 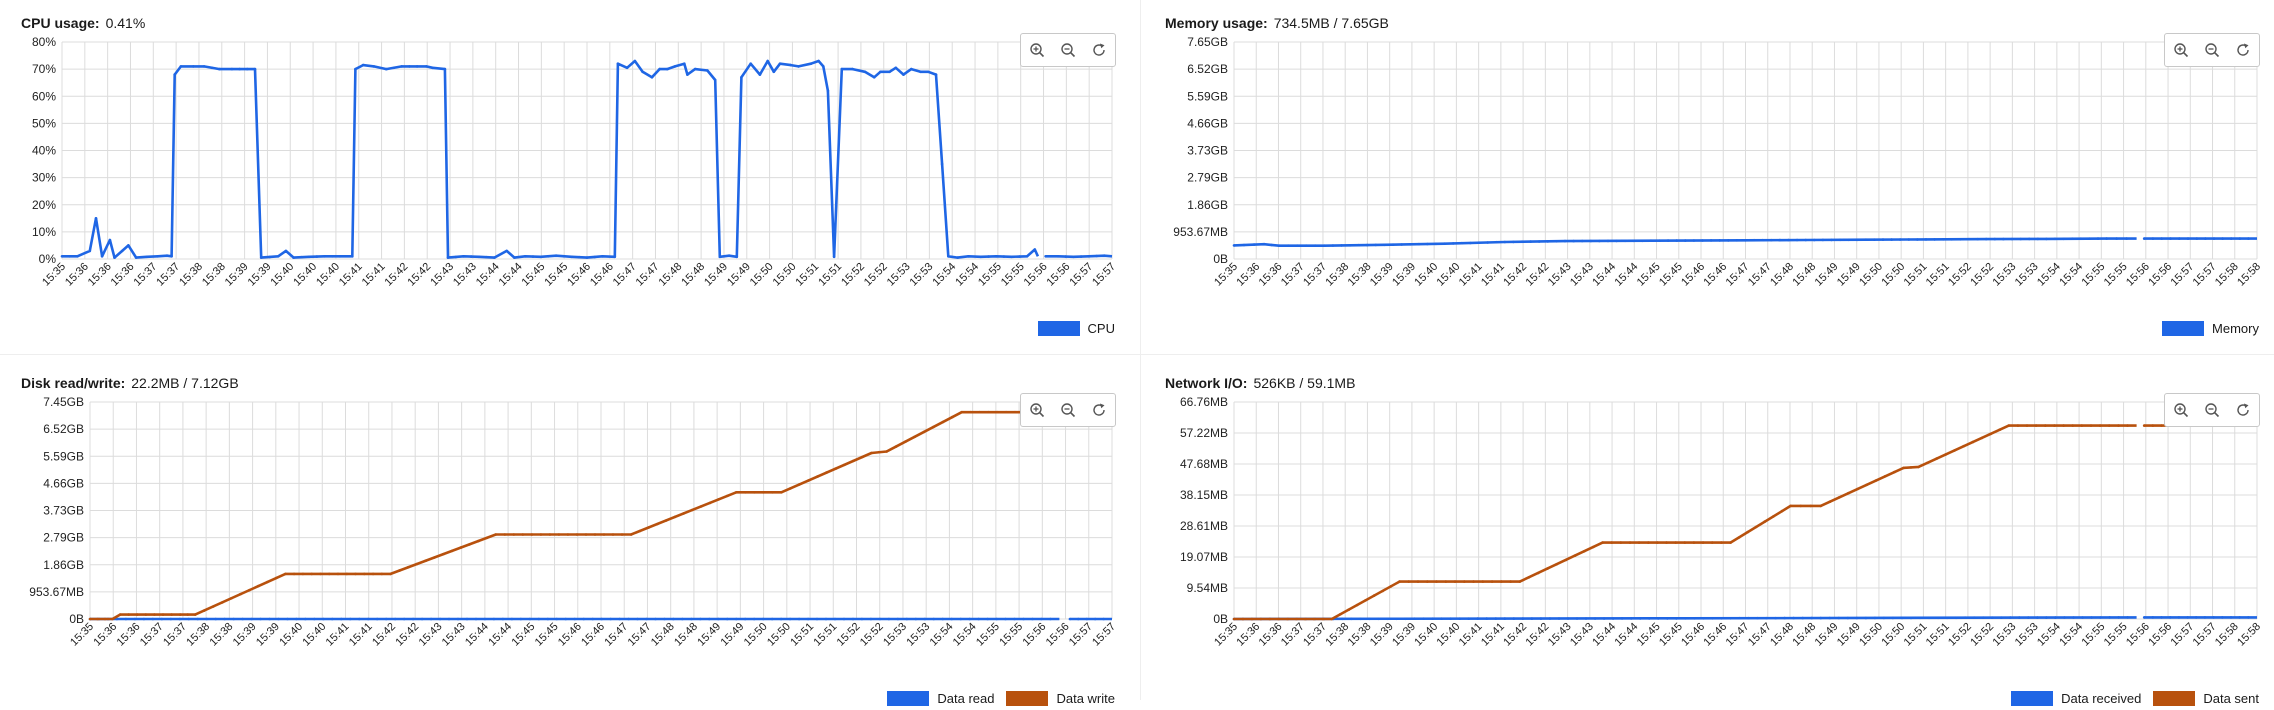 What do you see at coordinates (1277, 23) in the screenshot?
I see `panel-title: Memory usage: 734.5MB / 7.65GB` at bounding box center [1277, 23].